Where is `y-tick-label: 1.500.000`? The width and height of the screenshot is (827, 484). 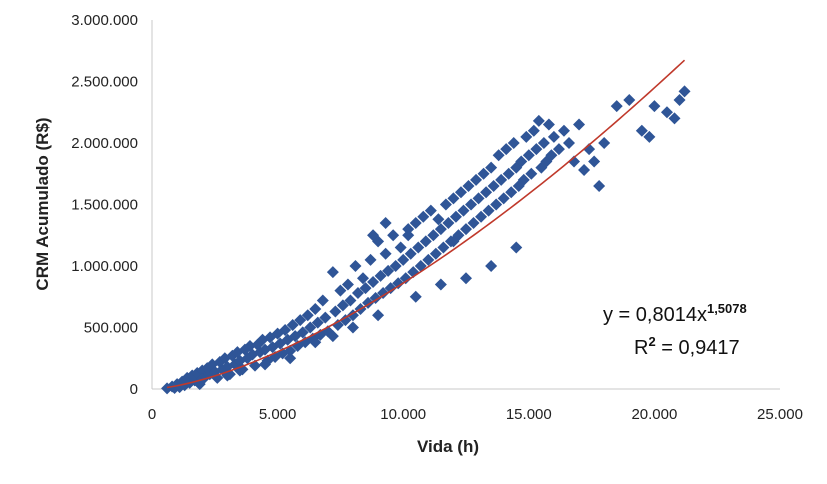
y-tick-label: 1.500.000 is located at coordinates (104, 205).